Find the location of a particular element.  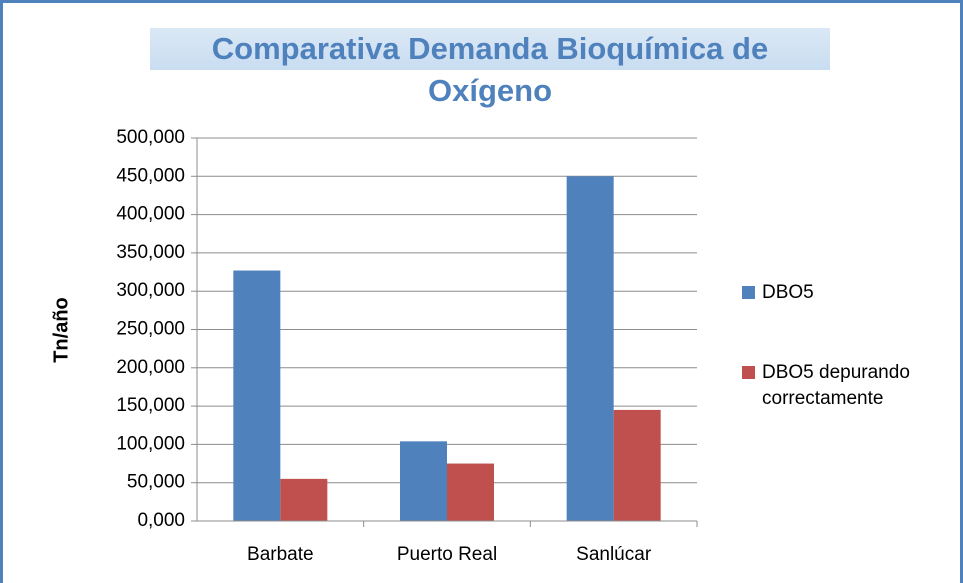

x-tick-label: Sanlúcar is located at coordinates (614, 554).